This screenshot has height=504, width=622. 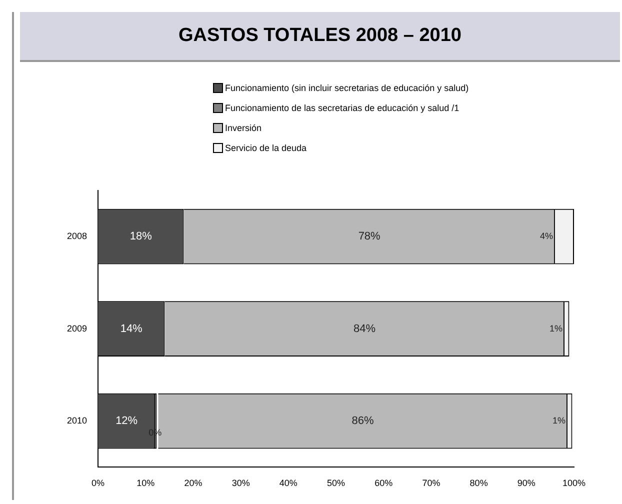 What do you see at coordinates (193, 483) in the screenshot?
I see `x-tick-label: 20%` at bounding box center [193, 483].